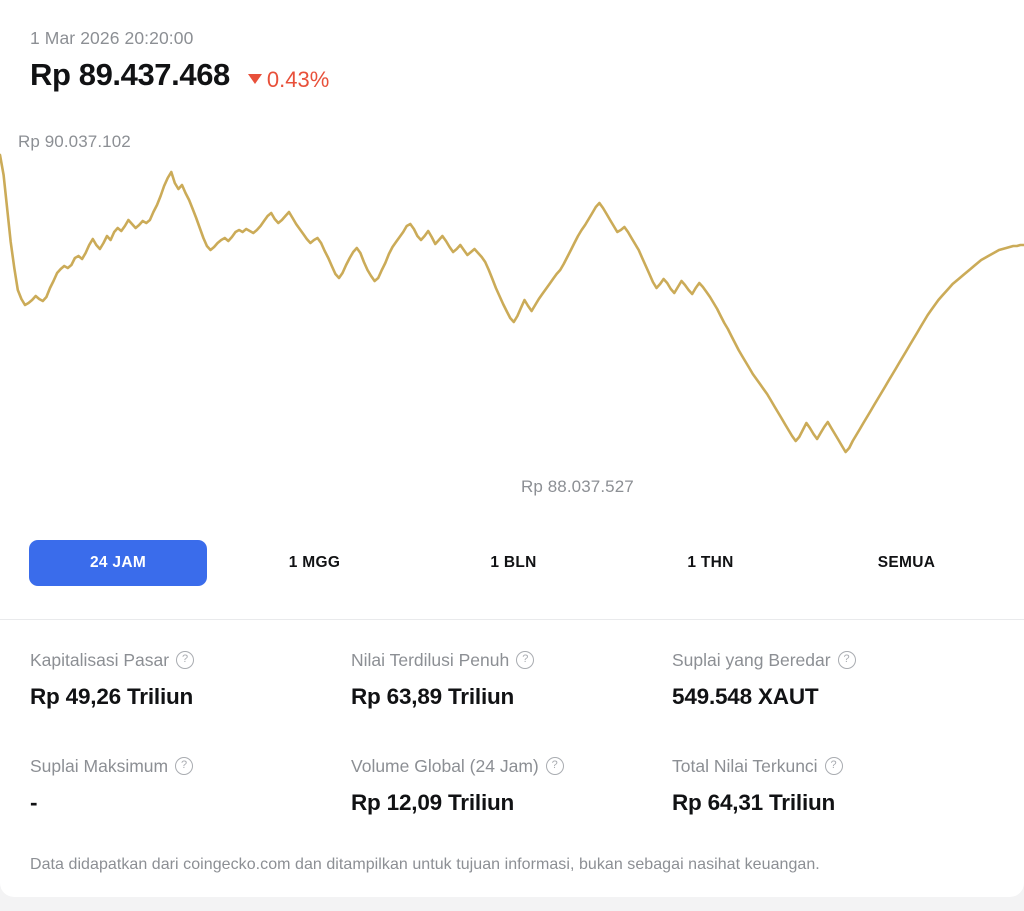 The height and width of the screenshot is (911, 1024). I want to click on price-change-value: 0.43%, so click(298, 79).